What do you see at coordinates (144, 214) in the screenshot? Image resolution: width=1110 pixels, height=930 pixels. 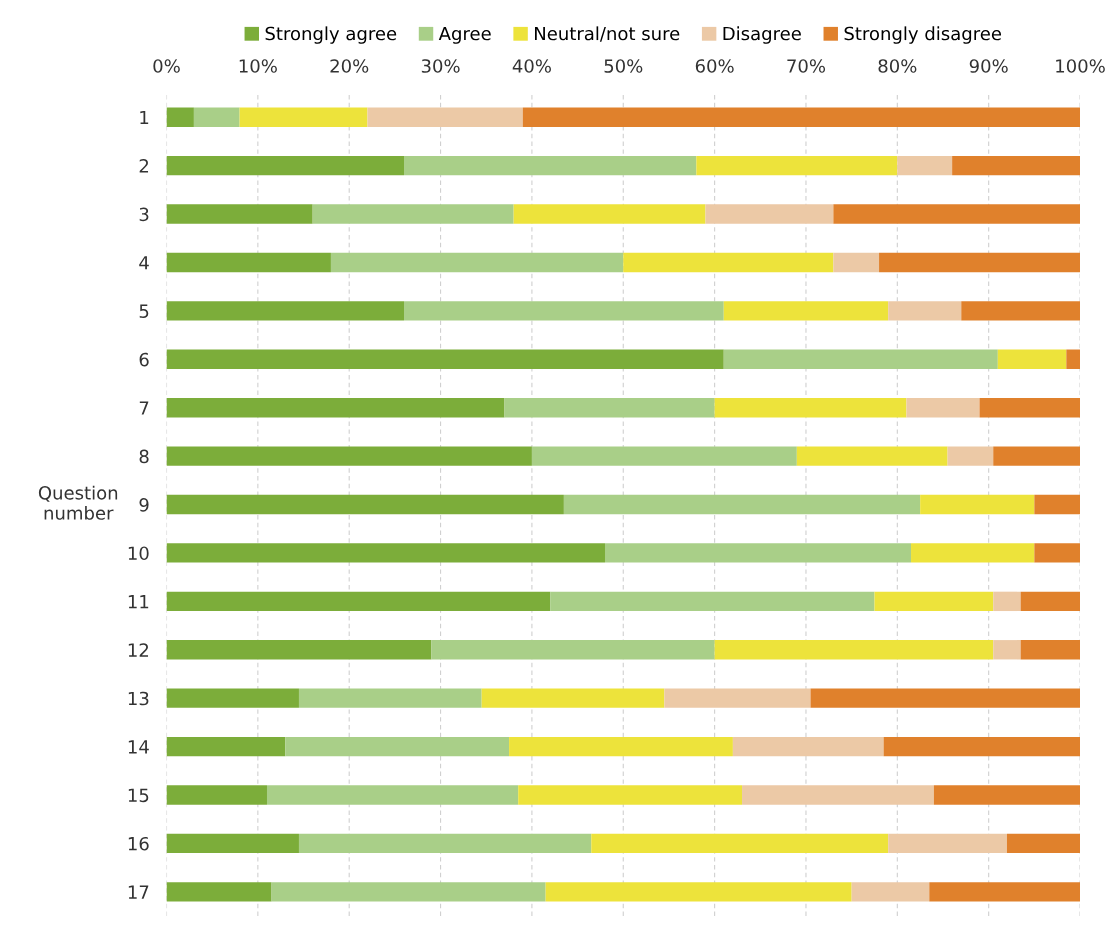 I see `y-tick-label: 3` at bounding box center [144, 214].